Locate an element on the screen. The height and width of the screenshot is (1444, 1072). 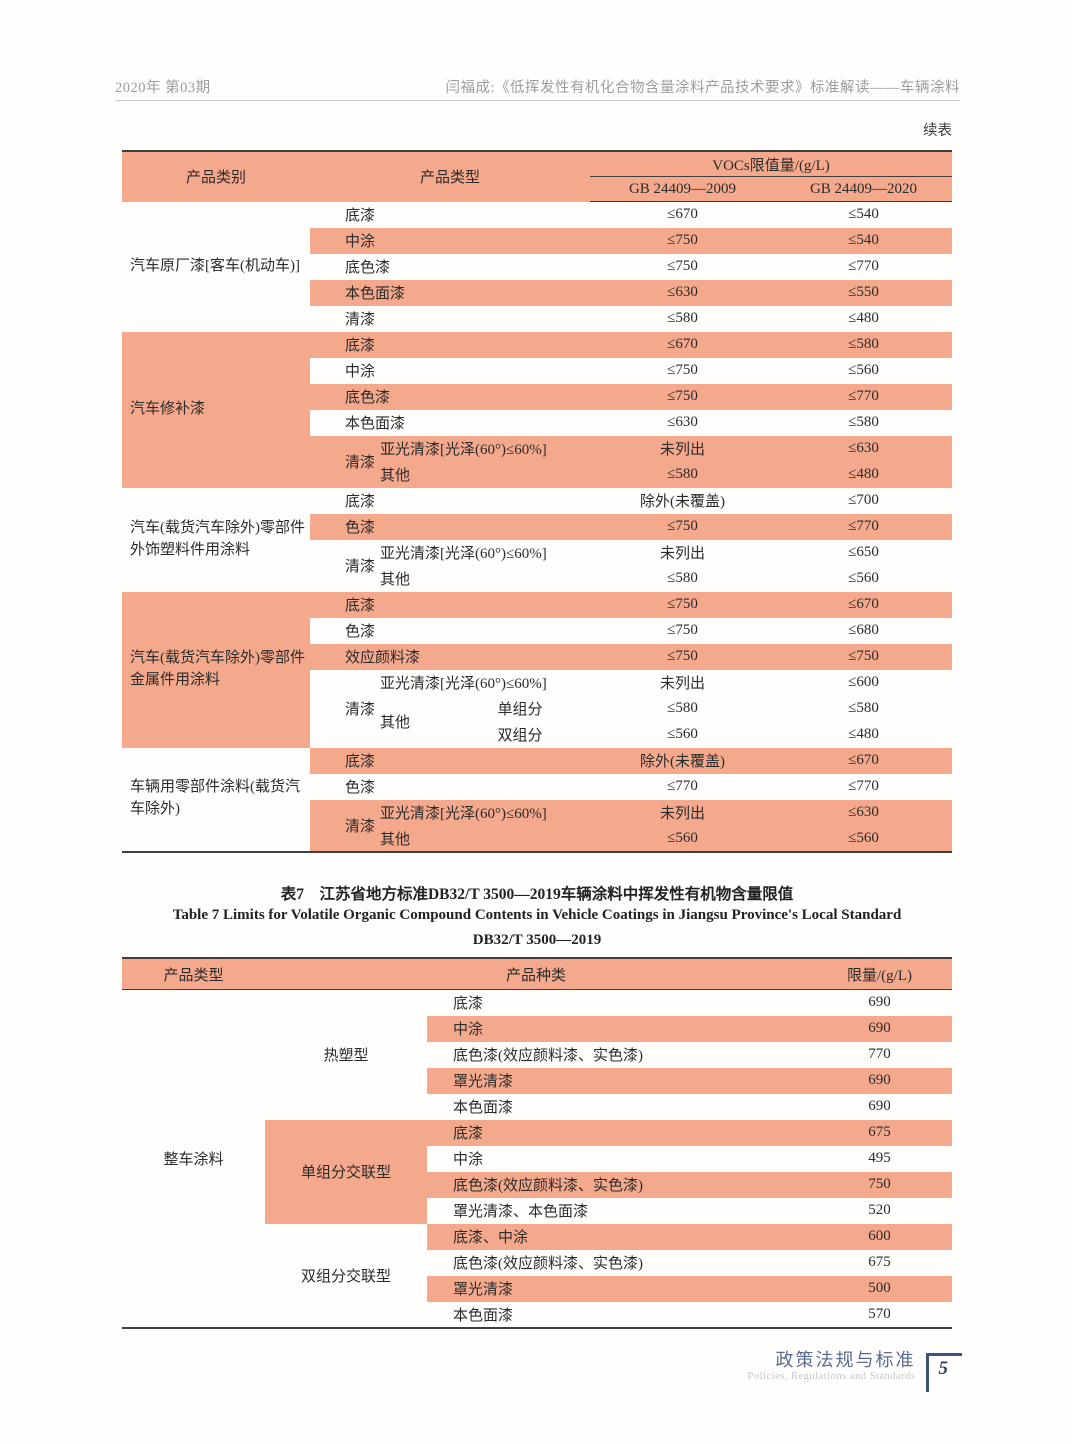
page-number-box: 5 is located at coordinates (943, 1372).